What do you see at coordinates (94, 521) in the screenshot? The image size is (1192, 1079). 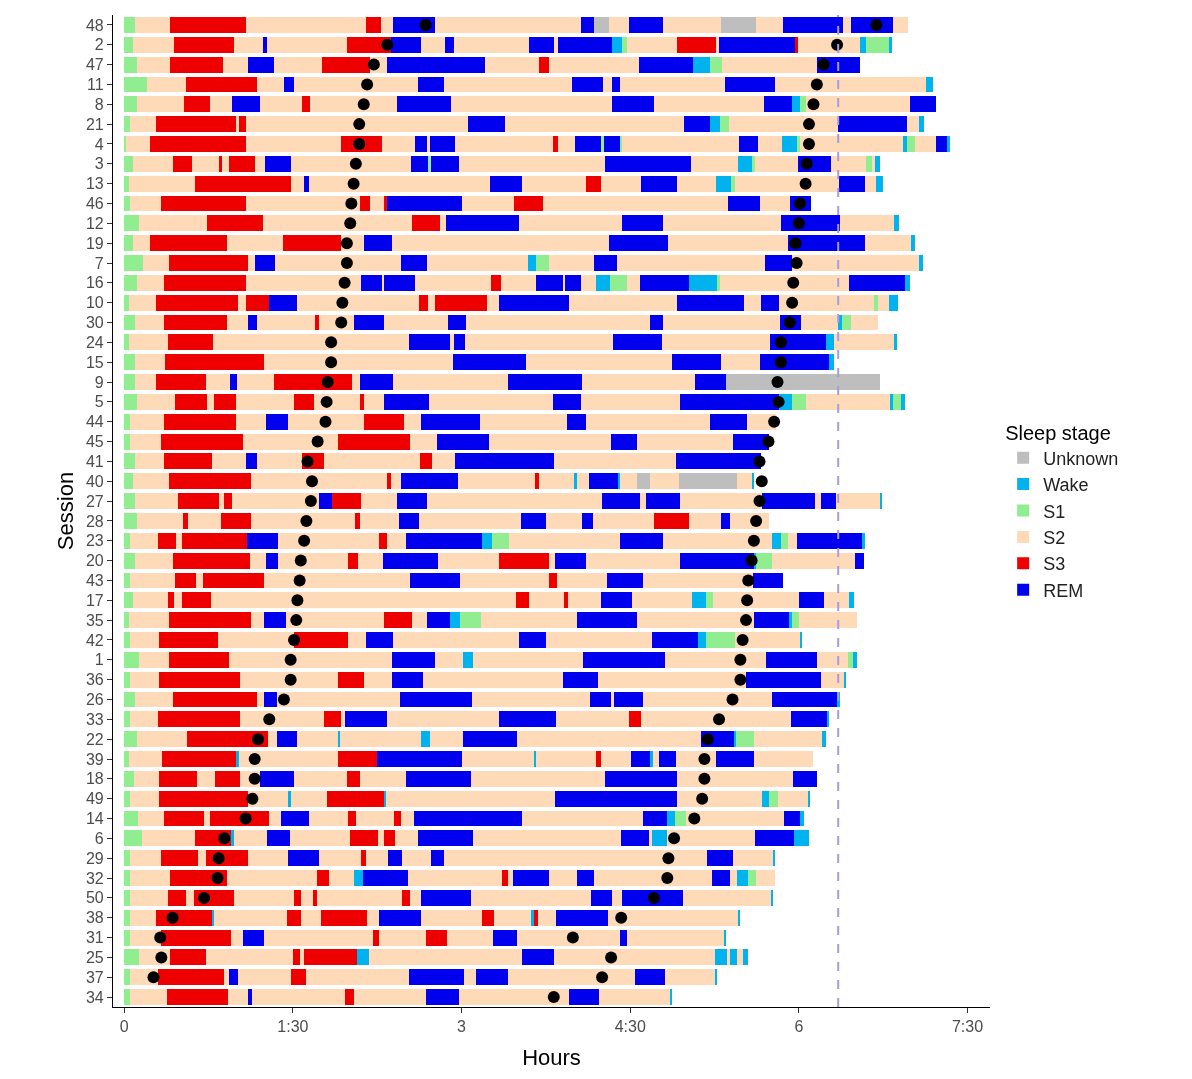 I see `y-tick-label: 28` at bounding box center [94, 521].